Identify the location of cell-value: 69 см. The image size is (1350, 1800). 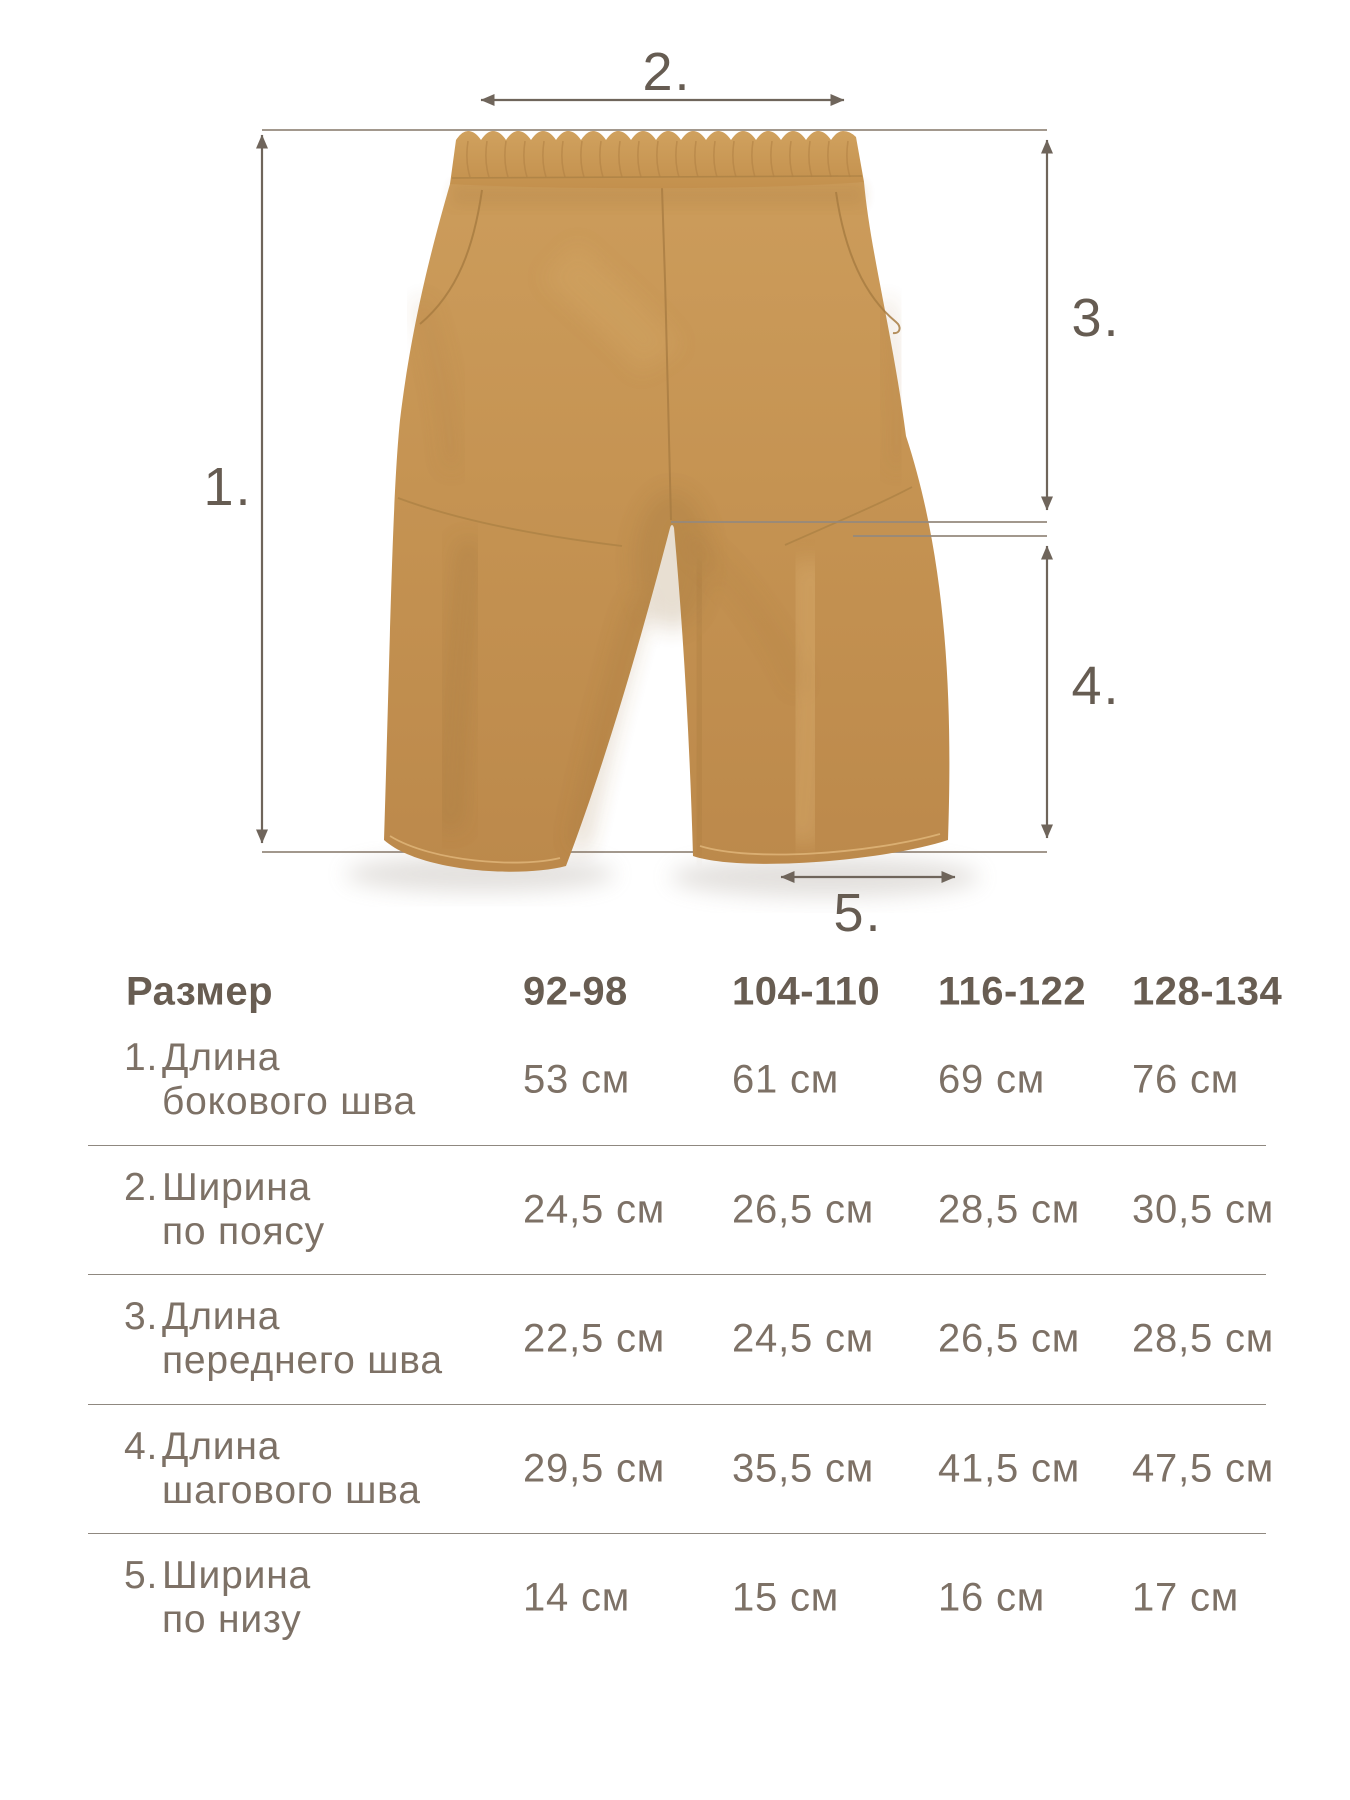
(992, 1079).